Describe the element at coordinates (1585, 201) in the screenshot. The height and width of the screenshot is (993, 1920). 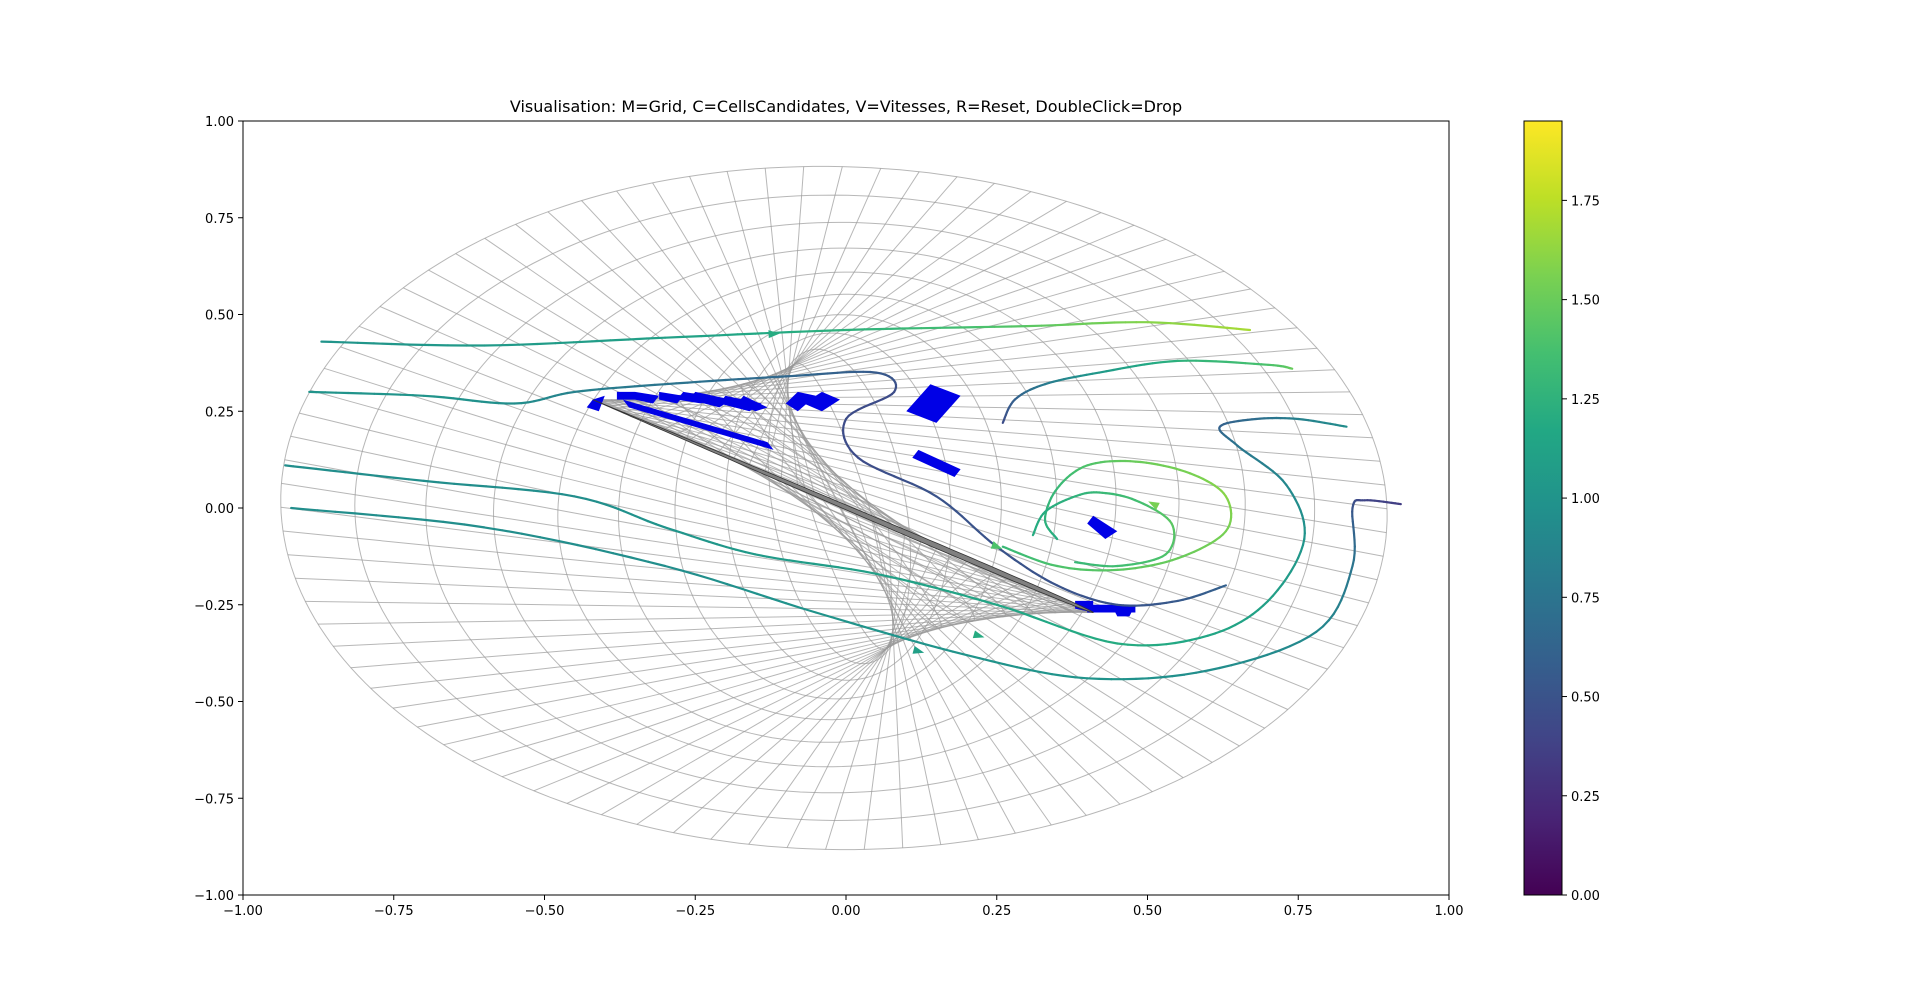
I see `colorbar-tick-label: 1.75` at that location.